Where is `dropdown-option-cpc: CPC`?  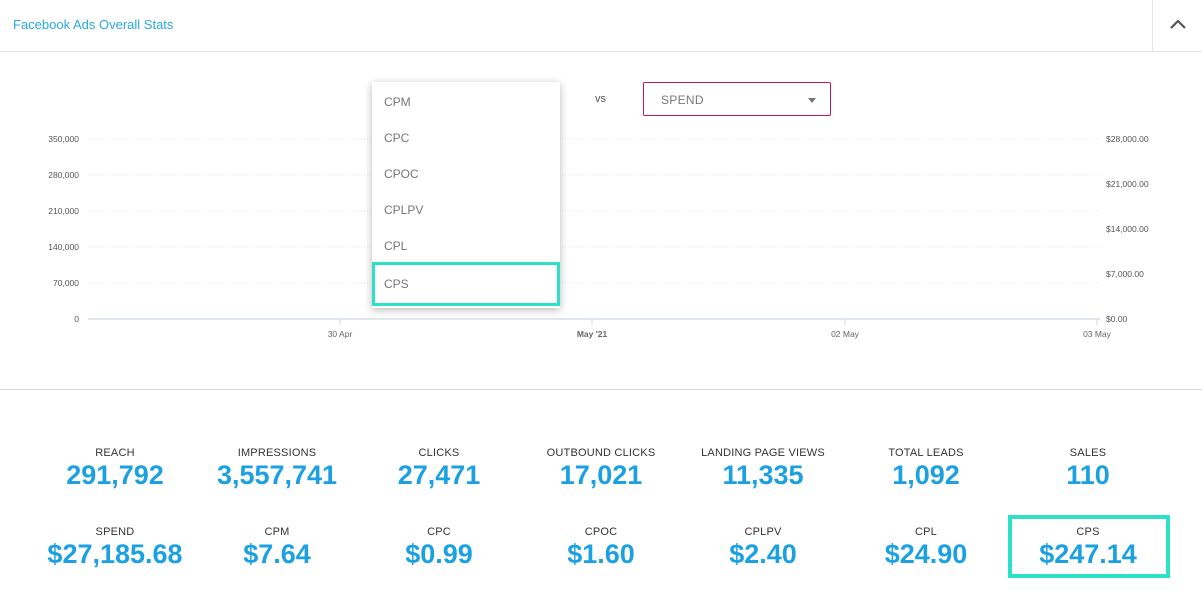
dropdown-option-cpc: CPC is located at coordinates (397, 138).